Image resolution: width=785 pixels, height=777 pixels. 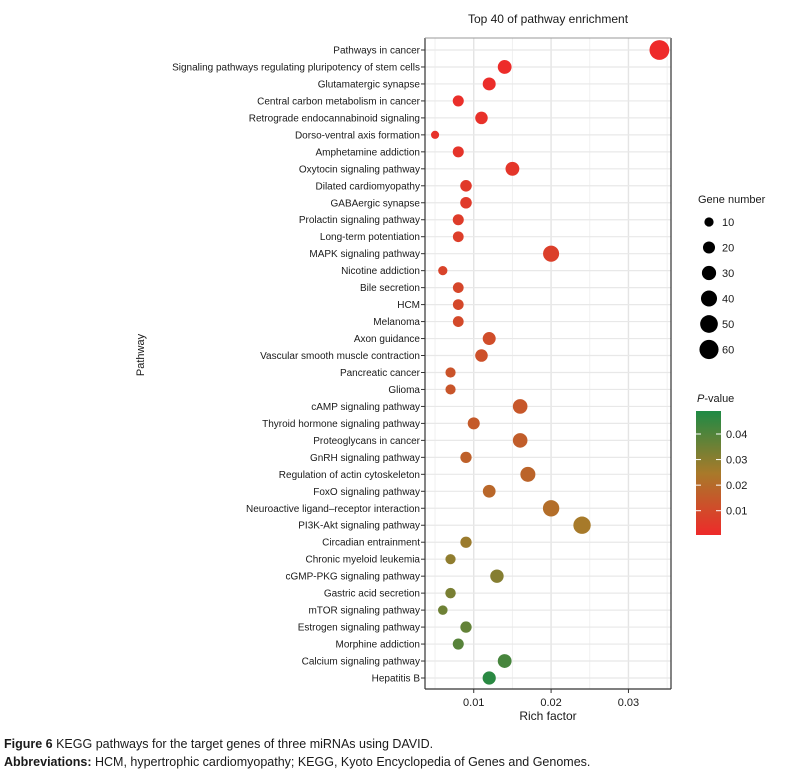 What do you see at coordinates (387, 339) in the screenshot?
I see `y-tick-label: Axon guidance` at bounding box center [387, 339].